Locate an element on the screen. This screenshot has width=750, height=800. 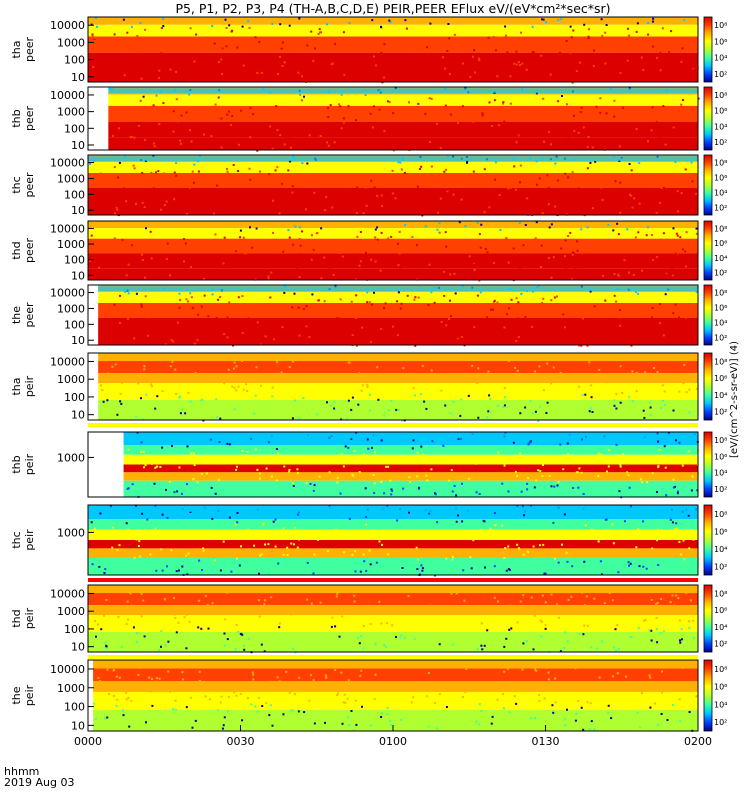
panel-tha-peer: 10000 1000 100 10 tha peer 10⁸ 10⁶ 10⁴ 10² is located at coordinates (368, 50).